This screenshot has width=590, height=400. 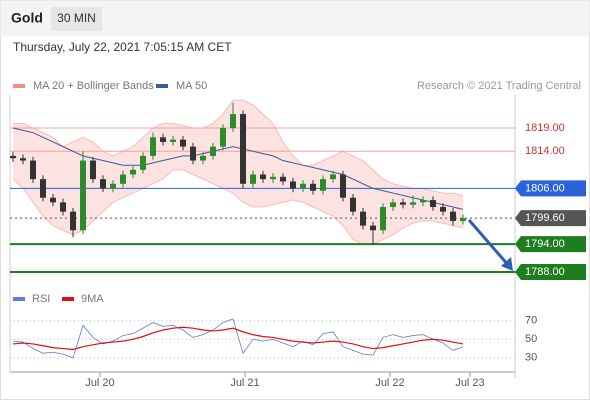 What do you see at coordinates (531, 321) in the screenshot?
I see `rsi-tick-label: 70` at bounding box center [531, 321].